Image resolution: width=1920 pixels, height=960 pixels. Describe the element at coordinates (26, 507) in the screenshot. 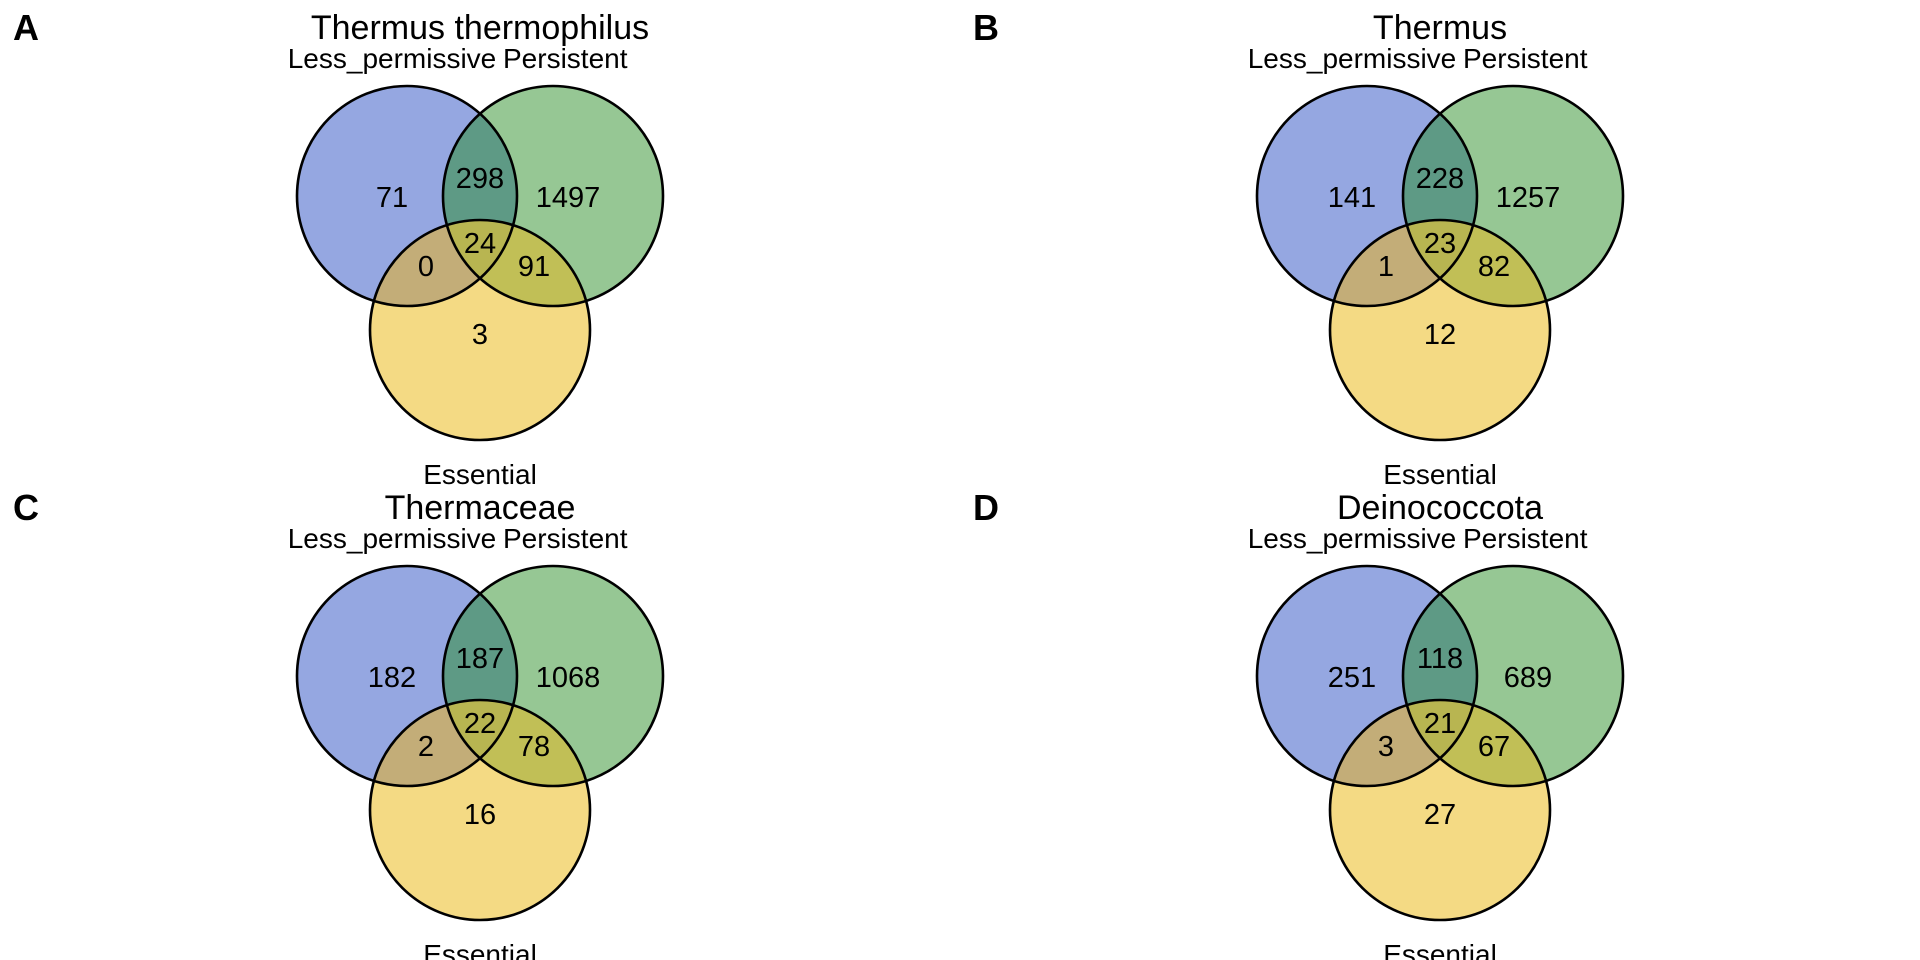

I see `panel-letter: C` at that location.